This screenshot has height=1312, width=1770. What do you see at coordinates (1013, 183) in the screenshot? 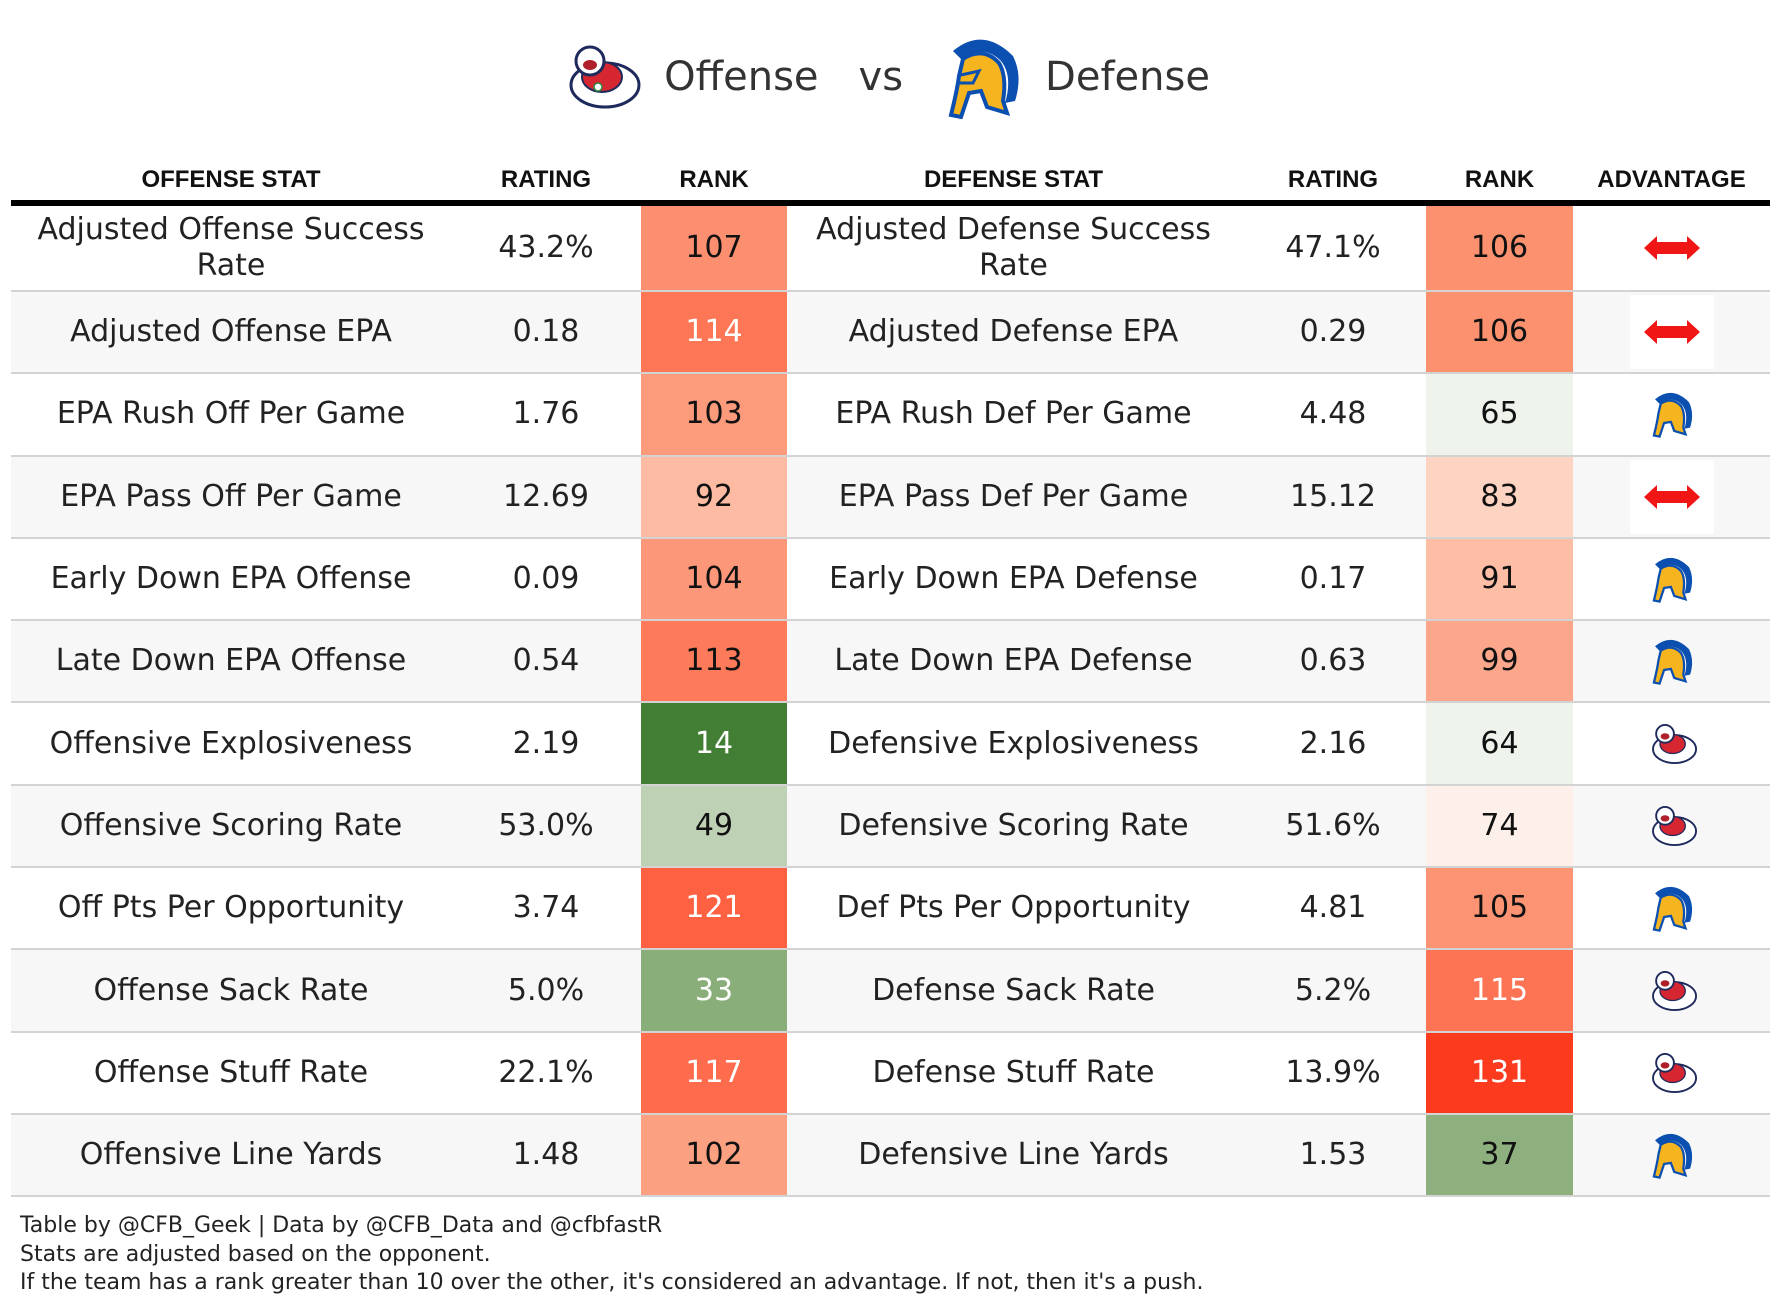
I see `col-defense-stat: DEFENSE STAT` at bounding box center [1013, 183].